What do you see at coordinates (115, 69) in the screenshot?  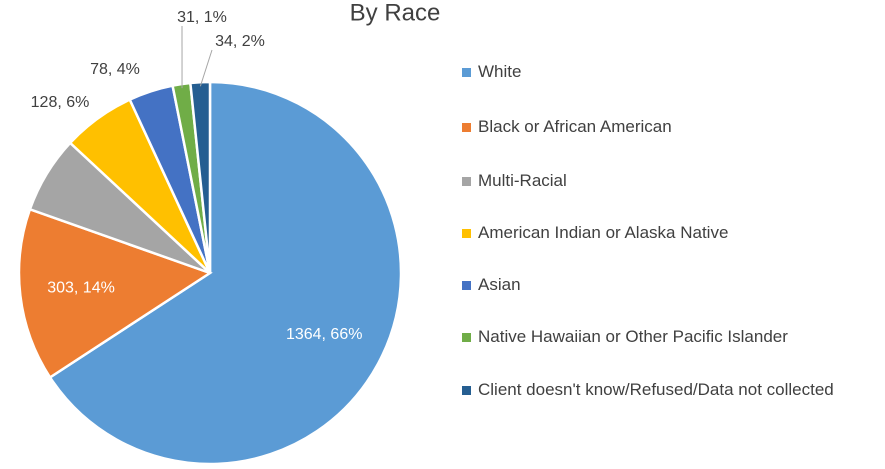 I see `data-label: 78, 4%` at bounding box center [115, 69].